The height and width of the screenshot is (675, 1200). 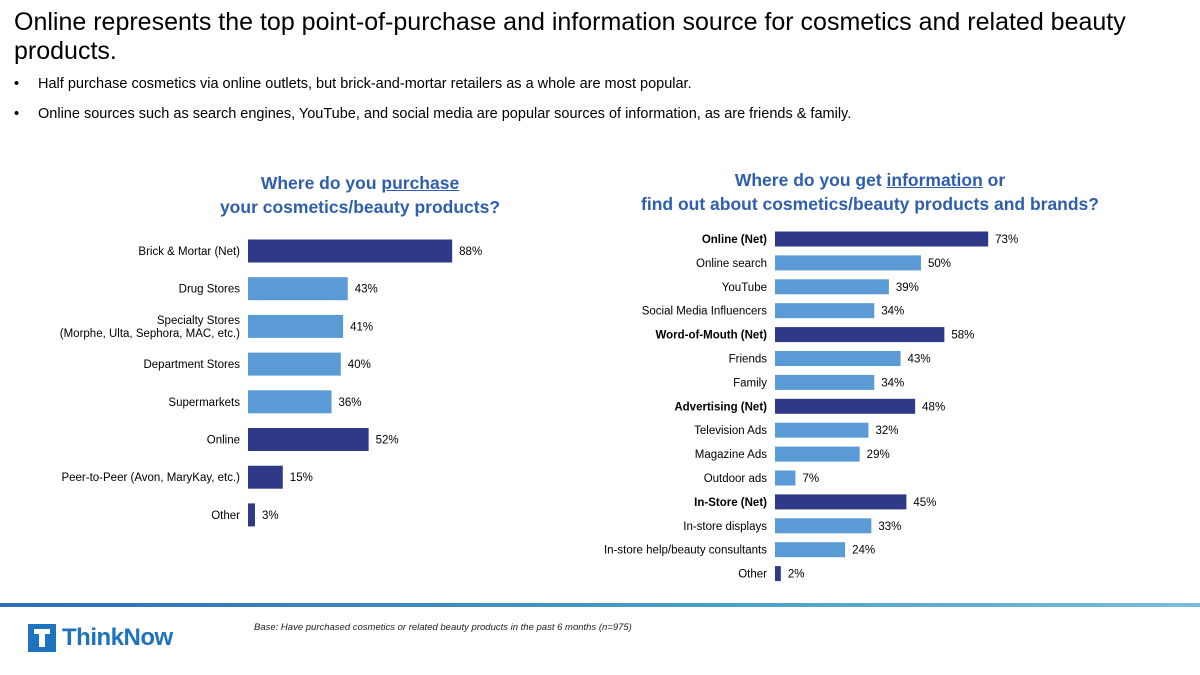 What do you see at coordinates (863, 551) in the screenshot?
I see `information-value-label: 24%` at bounding box center [863, 551].